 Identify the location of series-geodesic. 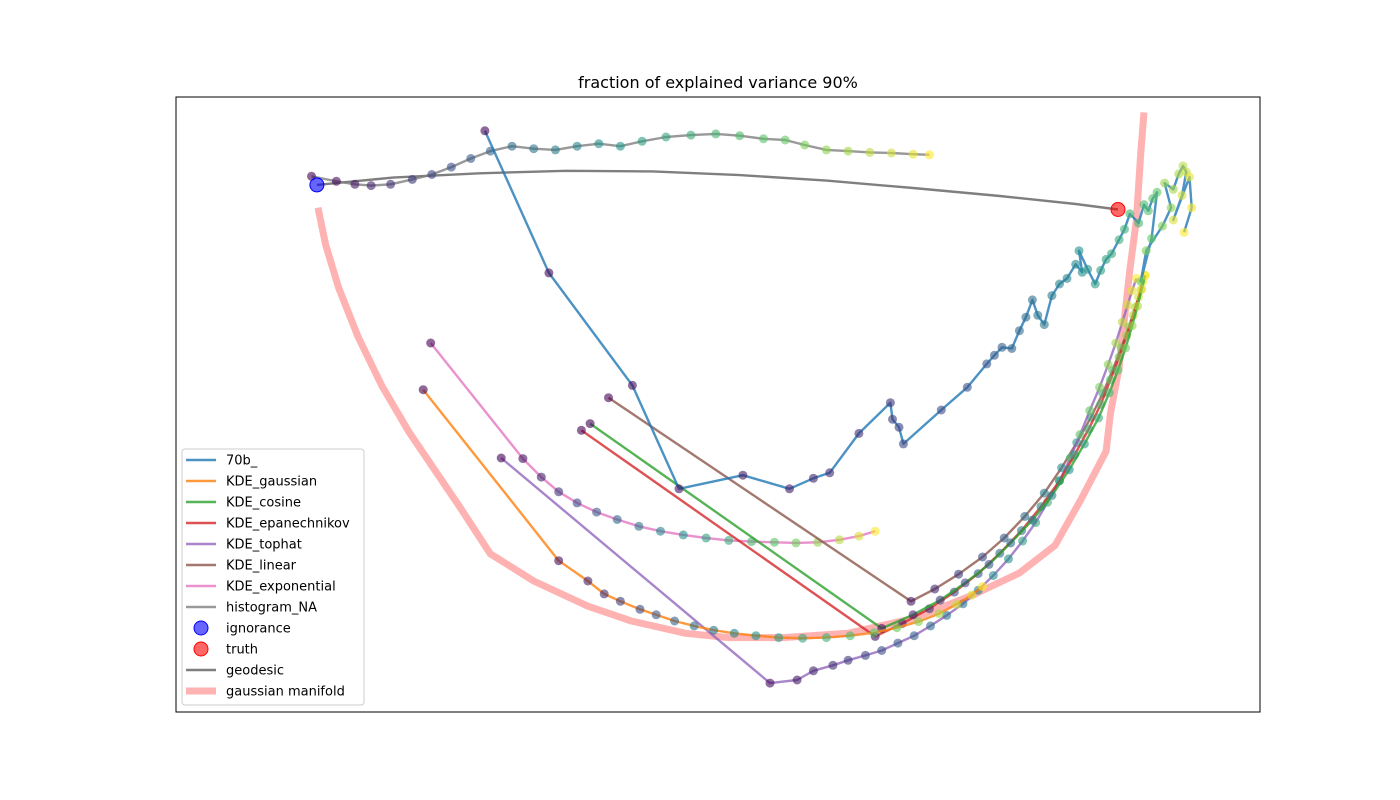
(717, 190).